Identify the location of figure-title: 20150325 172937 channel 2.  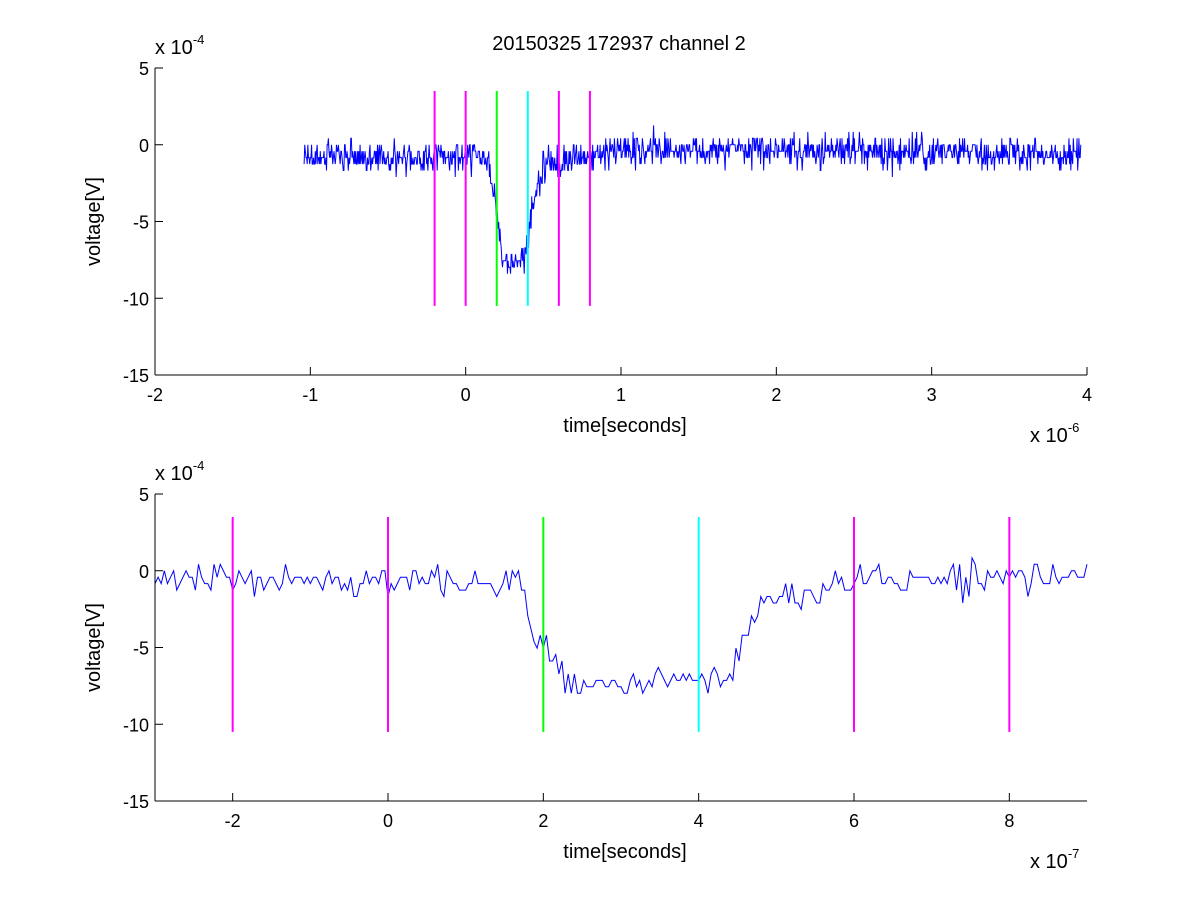
(619, 44).